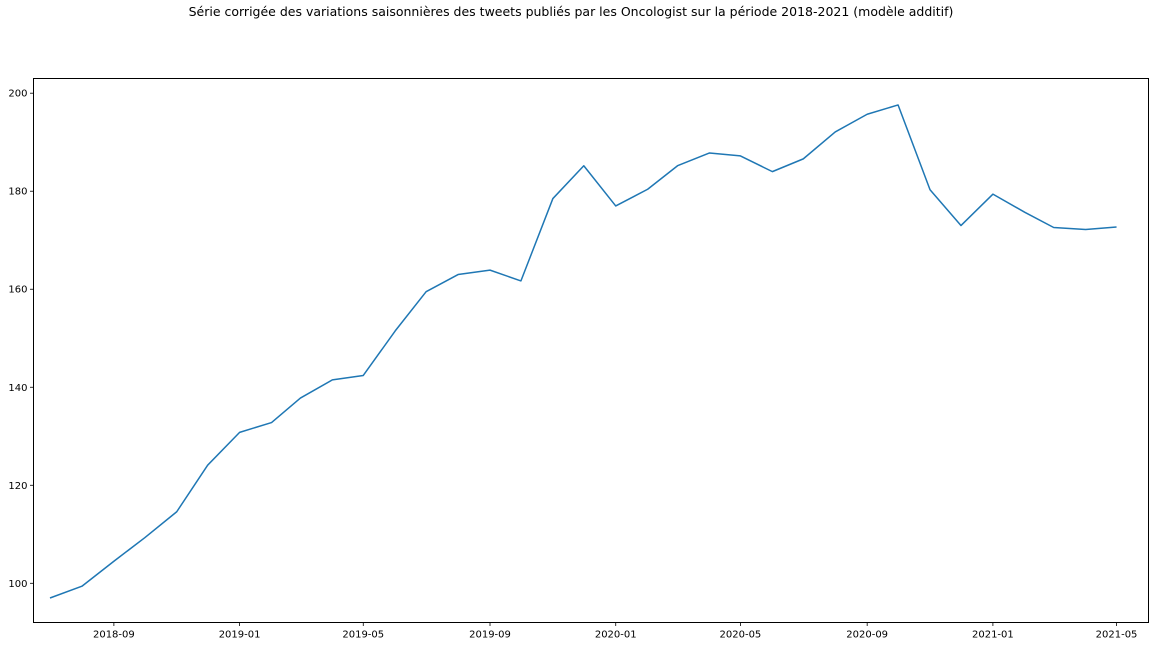 The height and width of the screenshot is (646, 1156). Describe the element at coordinates (17, 486) in the screenshot. I see `y-tick-label: 120` at that location.